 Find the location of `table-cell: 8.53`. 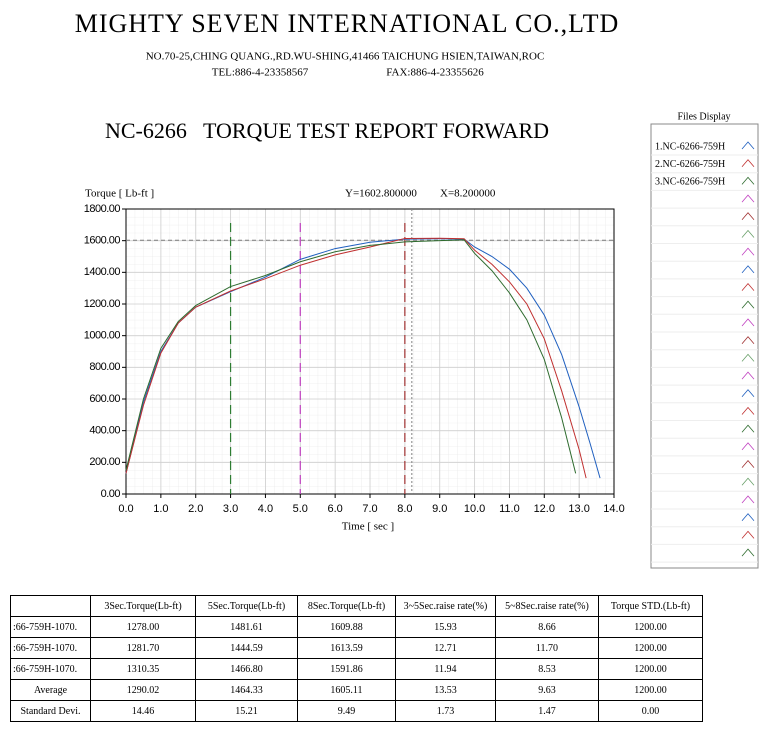

table-cell: 8.53 is located at coordinates (547, 669).